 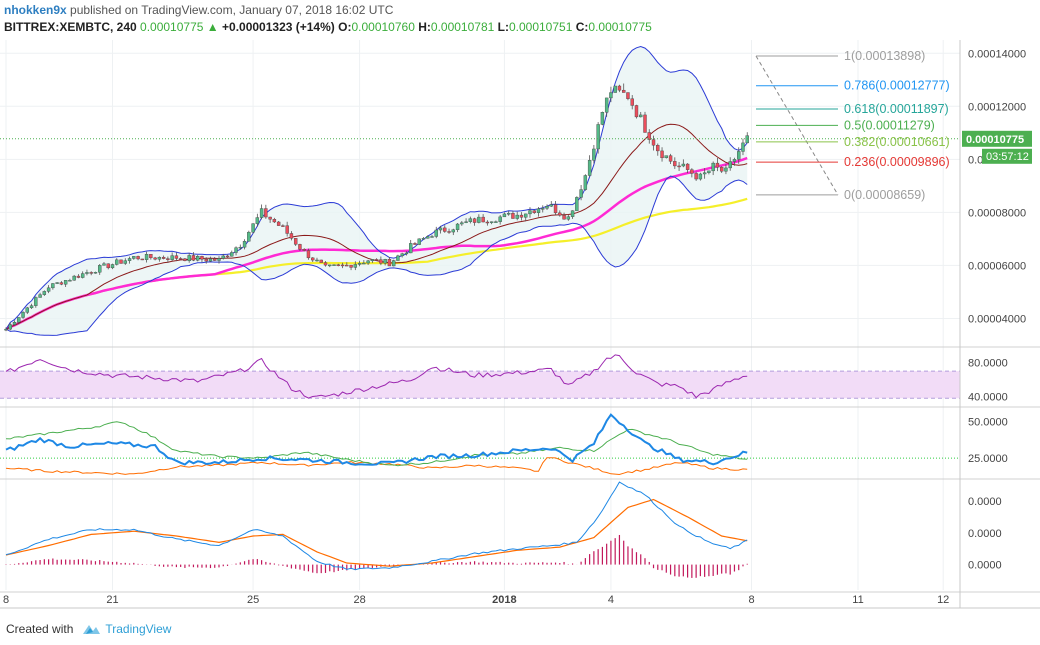 I want to click on time-tick-label: 11, so click(x=857, y=600).